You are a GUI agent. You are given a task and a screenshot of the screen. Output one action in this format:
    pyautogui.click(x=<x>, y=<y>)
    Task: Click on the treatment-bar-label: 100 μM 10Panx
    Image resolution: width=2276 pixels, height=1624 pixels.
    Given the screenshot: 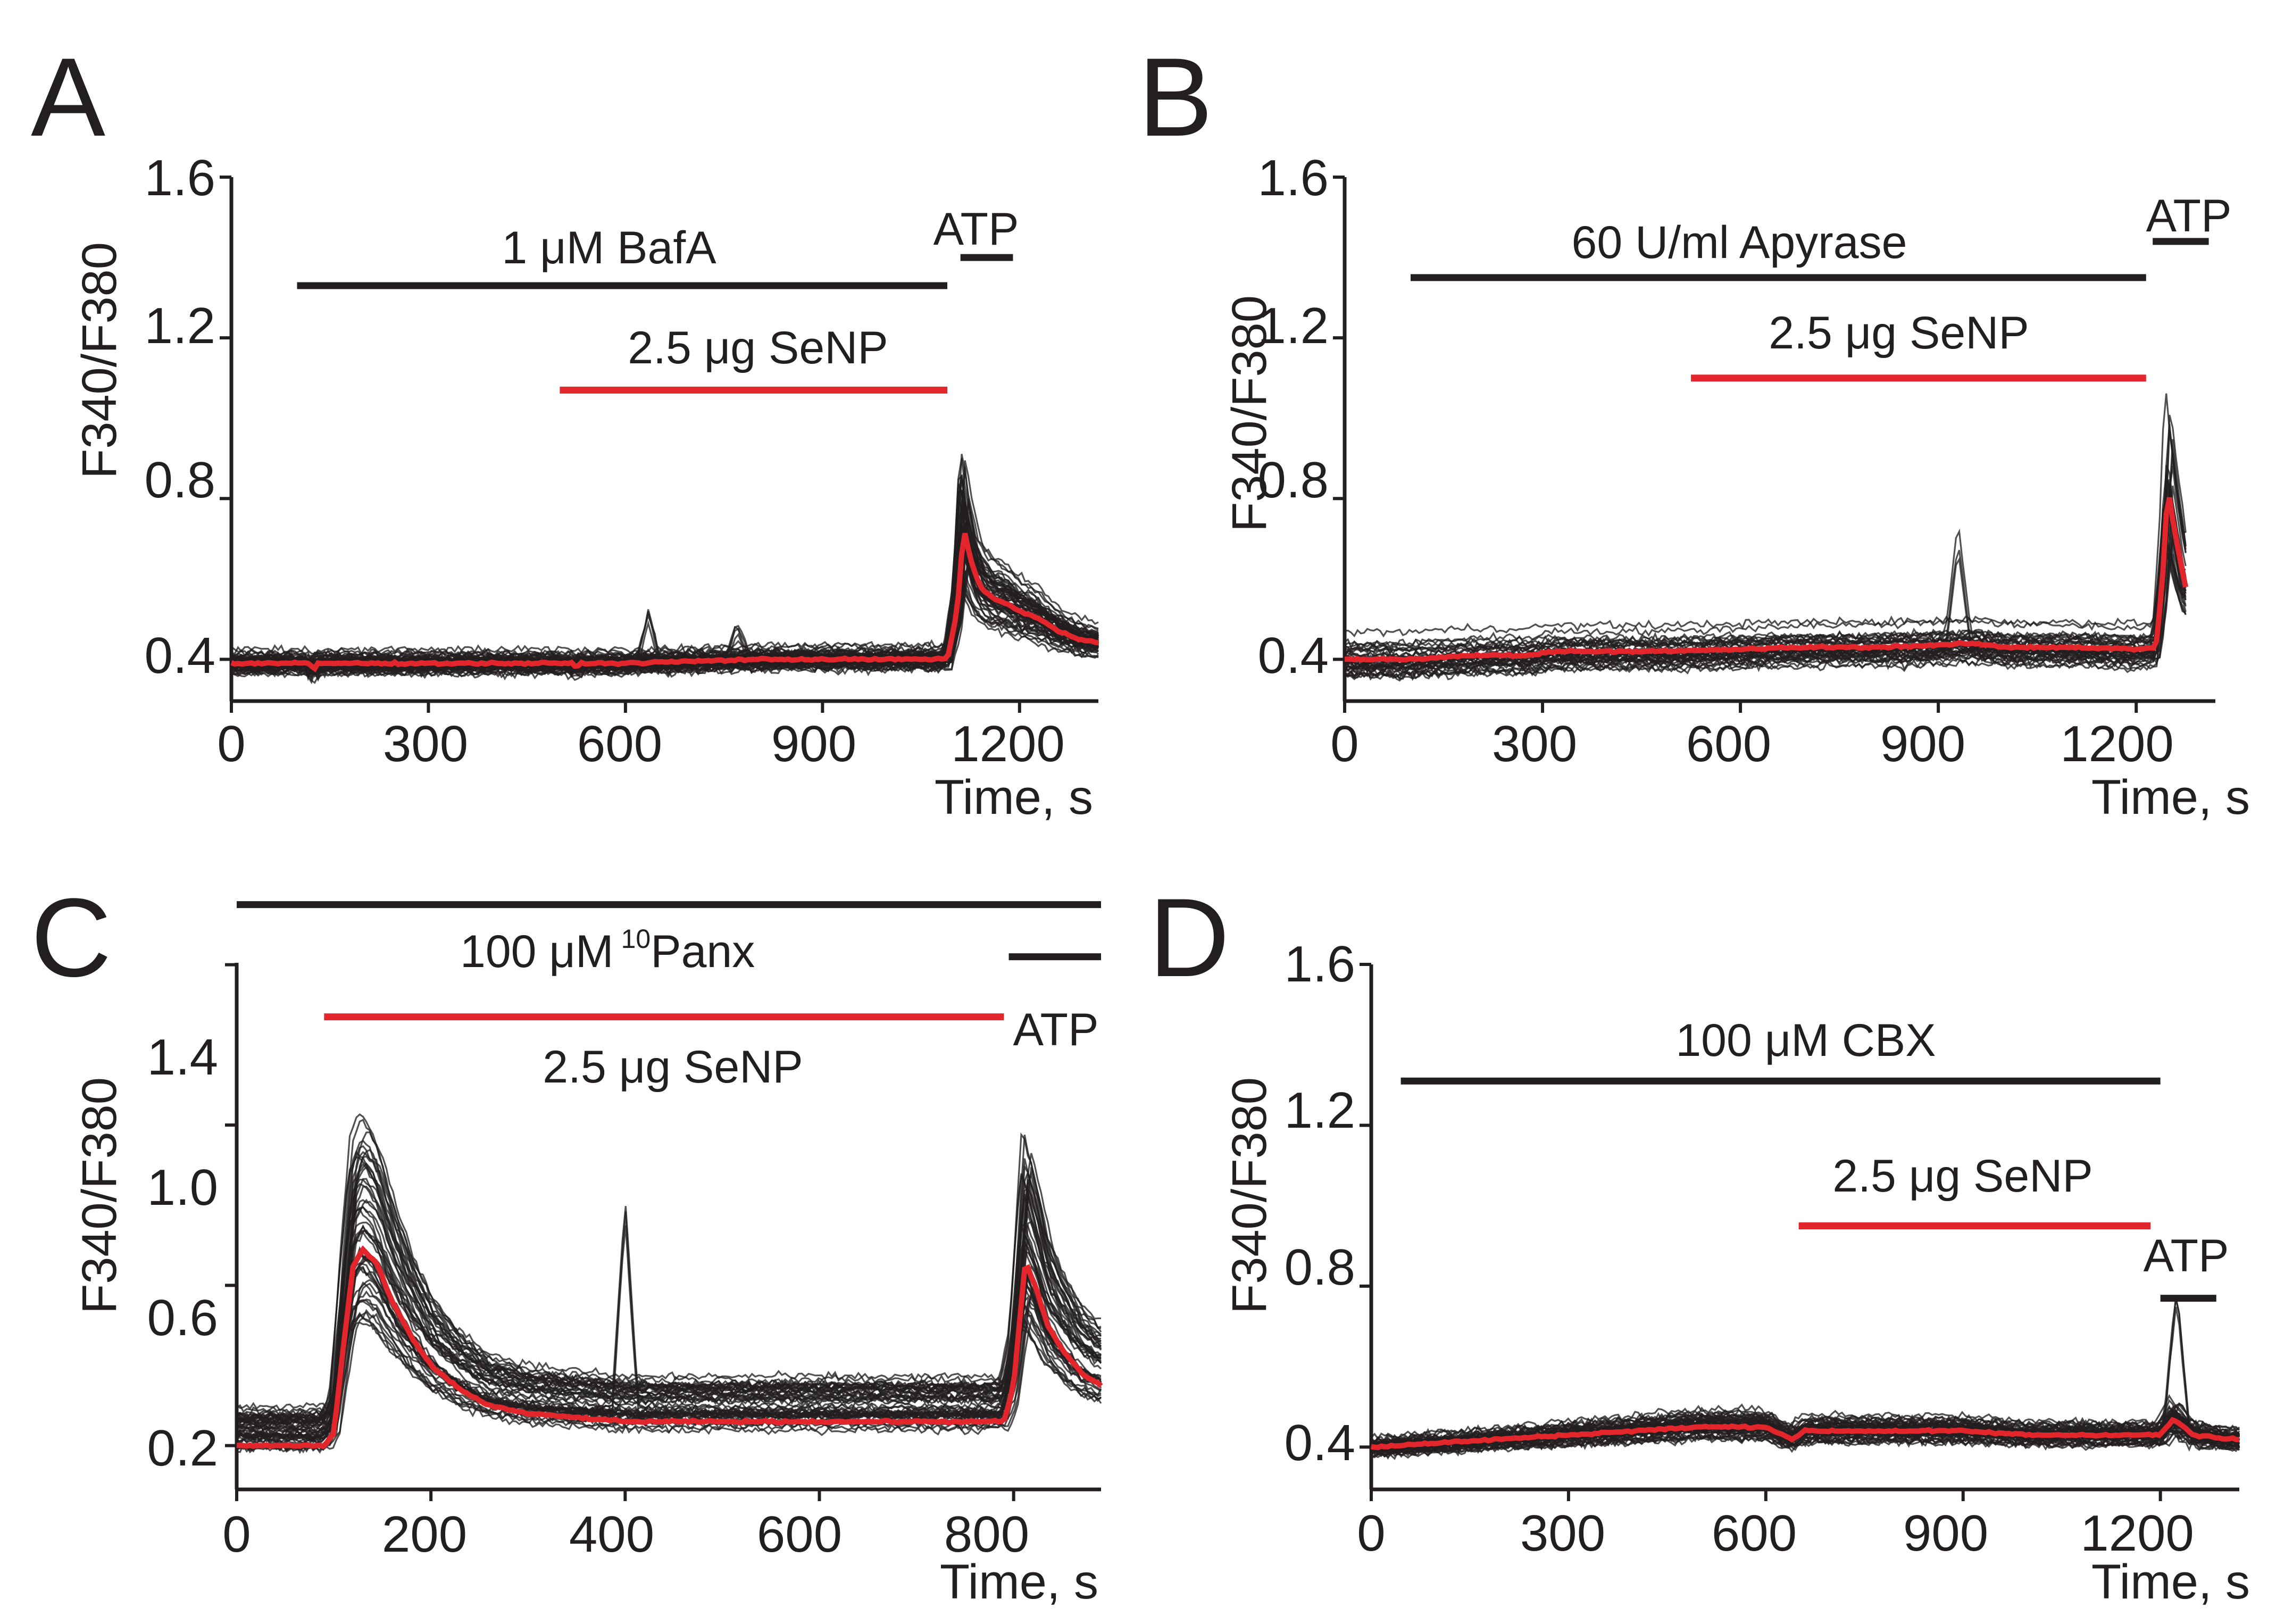 What is the action you would take?
    pyautogui.click(x=607, y=951)
    